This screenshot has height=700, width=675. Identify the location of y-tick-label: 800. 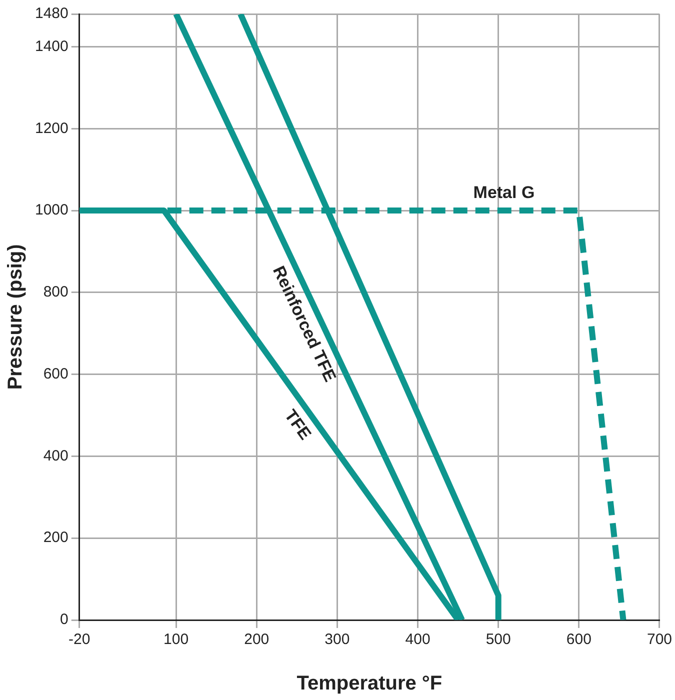
(55, 292).